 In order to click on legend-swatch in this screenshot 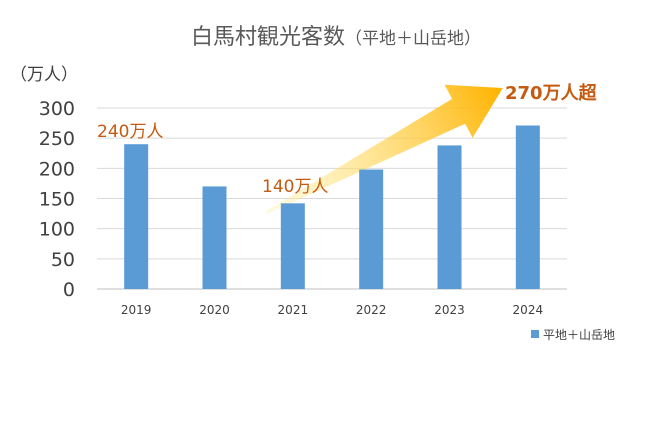, I will do `click(535, 334)`.